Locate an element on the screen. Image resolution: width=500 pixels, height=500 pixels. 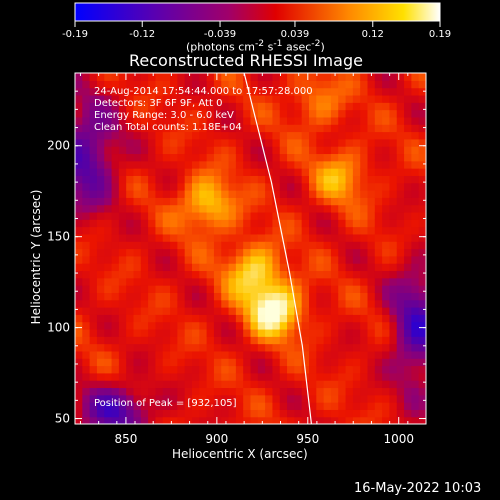
y-tick-label: 100 is located at coordinates (58, 328).